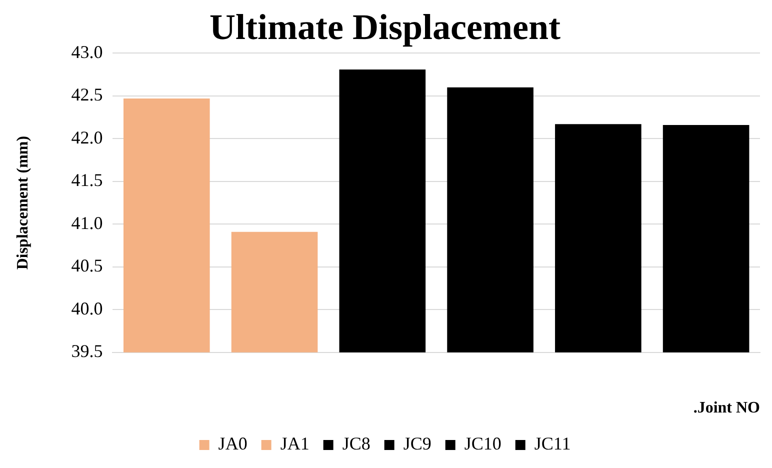 This screenshot has width=772, height=468. I want to click on legend-label: JA0, so click(233, 444).